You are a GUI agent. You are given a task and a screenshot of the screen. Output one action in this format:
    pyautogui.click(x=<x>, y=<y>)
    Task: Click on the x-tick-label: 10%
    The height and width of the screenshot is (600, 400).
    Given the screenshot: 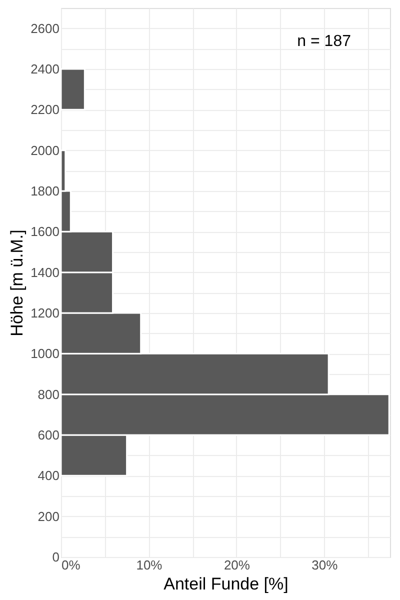 What is the action you would take?
    pyautogui.click(x=149, y=565)
    